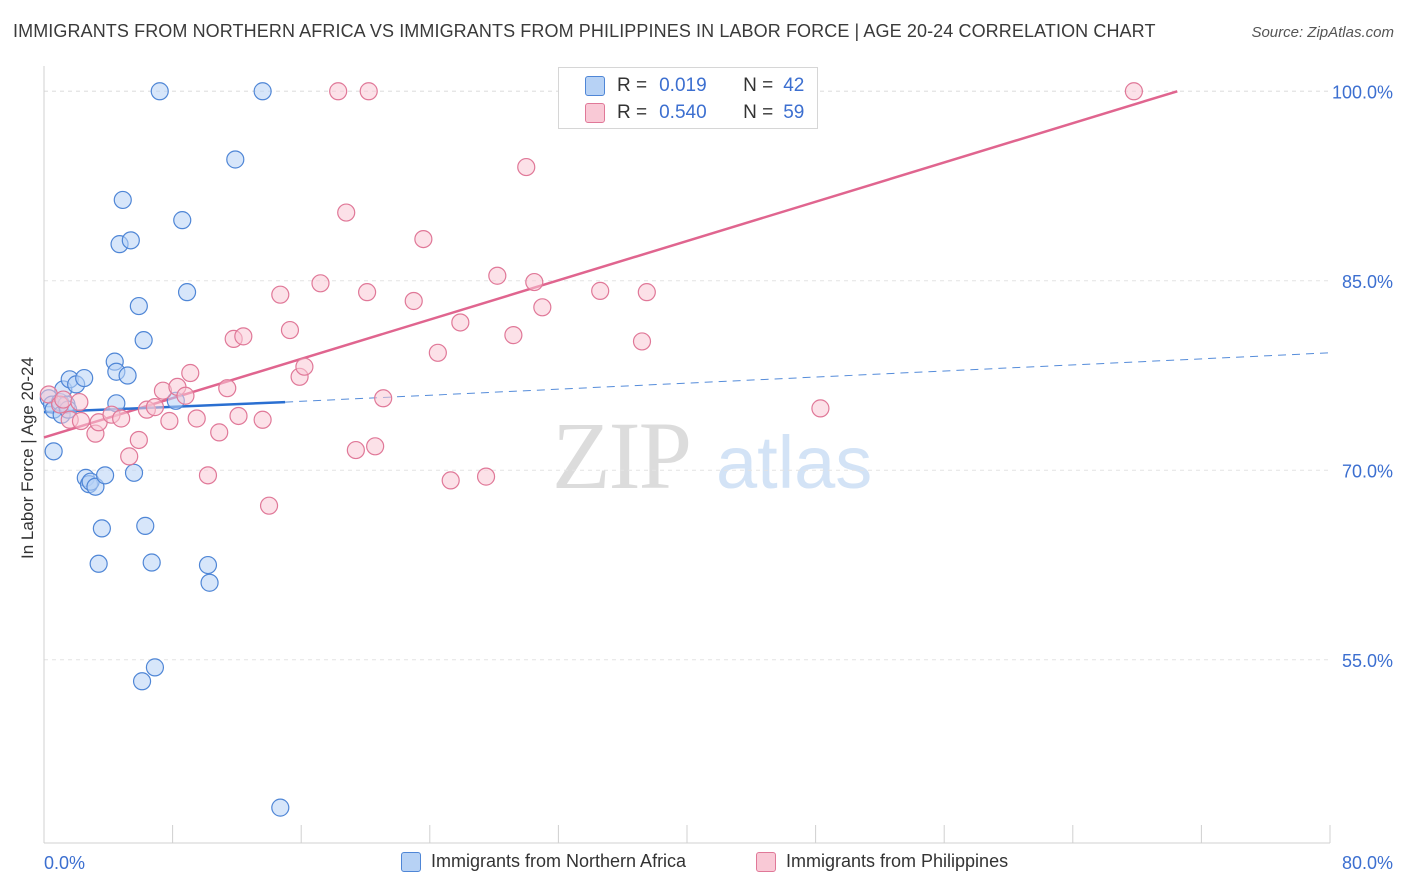 Image resolution: width=1406 pixels, height=892 pixels. Describe the element at coordinates (688, 98) in the screenshot. I see `stats-legend: R = 0.019 N = 42 R = 0.540 N = 59` at that location.